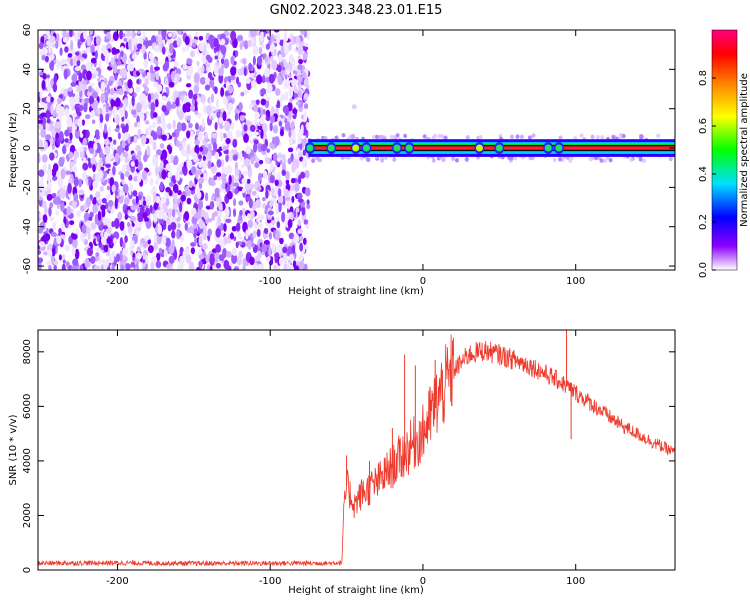 The height and width of the screenshot is (600, 750). What do you see at coordinates (423, 281) in the screenshot?
I see `x-tick-label: 0` at bounding box center [423, 281].